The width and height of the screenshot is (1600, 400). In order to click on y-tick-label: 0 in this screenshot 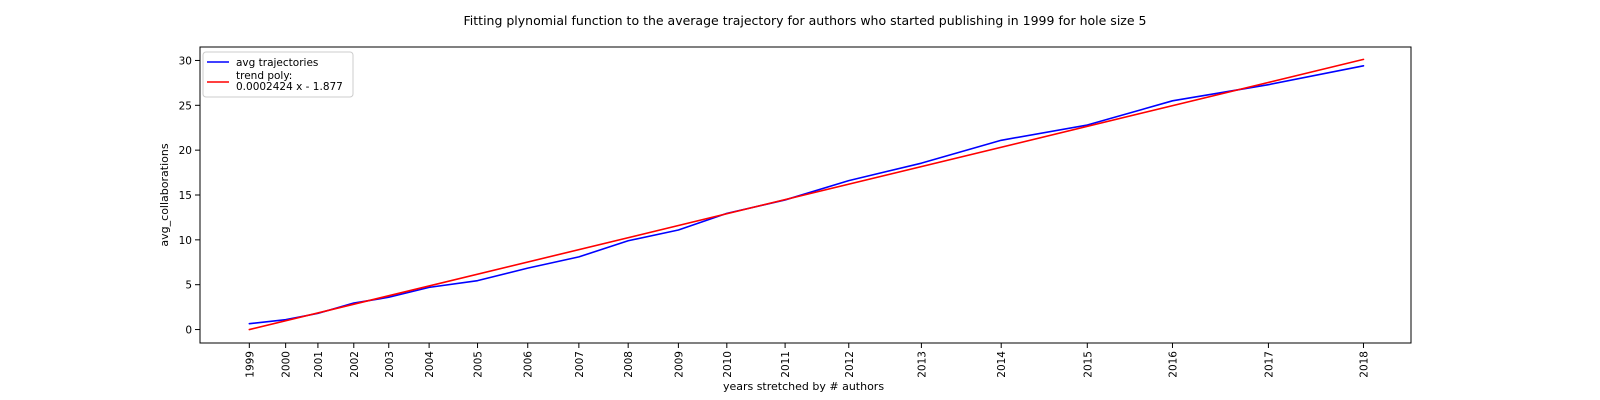, I will do `click(188, 331)`.